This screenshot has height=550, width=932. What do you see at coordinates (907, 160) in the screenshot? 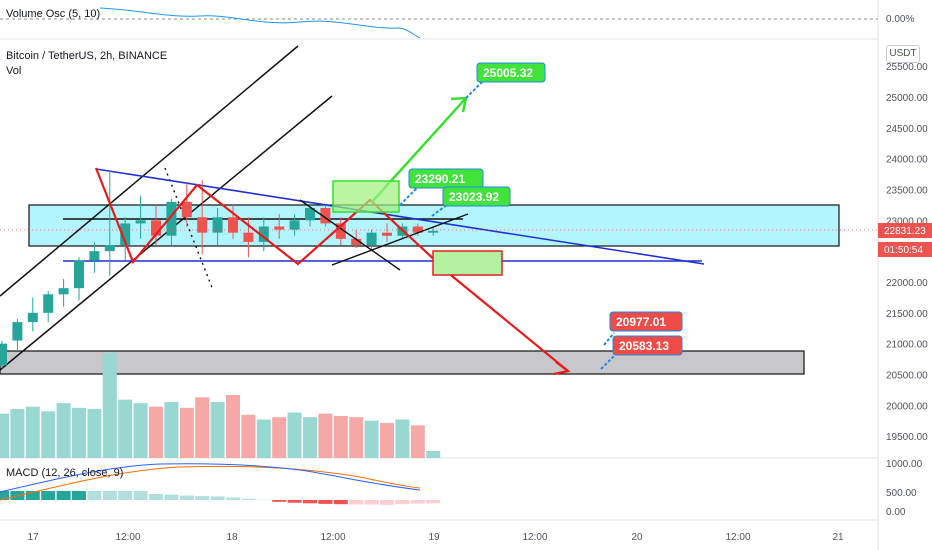
I see `price-tick-label: 24000.00` at bounding box center [907, 160].